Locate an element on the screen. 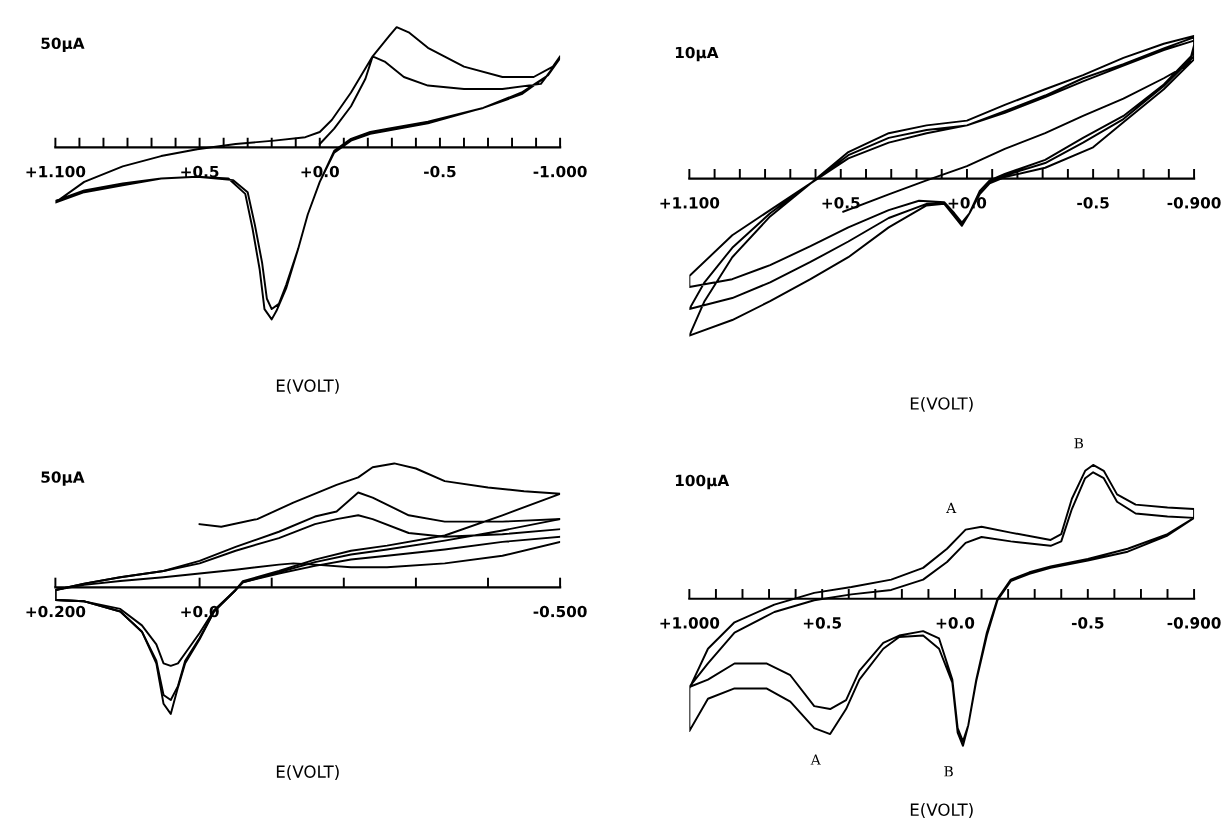 Image resolution: width=1231 pixels, height=835 pixels. x-tick-label: +0.0 is located at coordinates (955, 623).